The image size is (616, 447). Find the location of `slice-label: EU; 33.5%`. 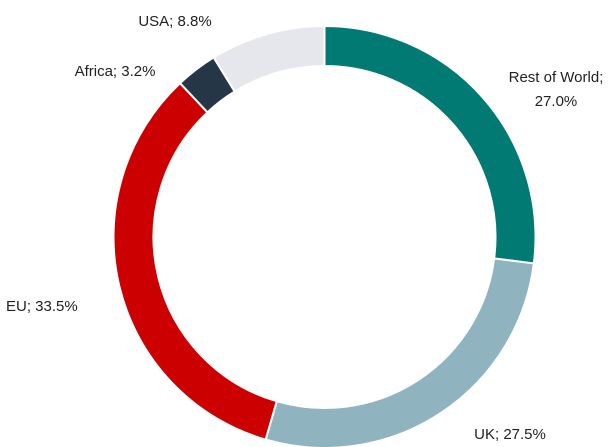

slice-label: EU; 33.5% is located at coordinates (42, 306).